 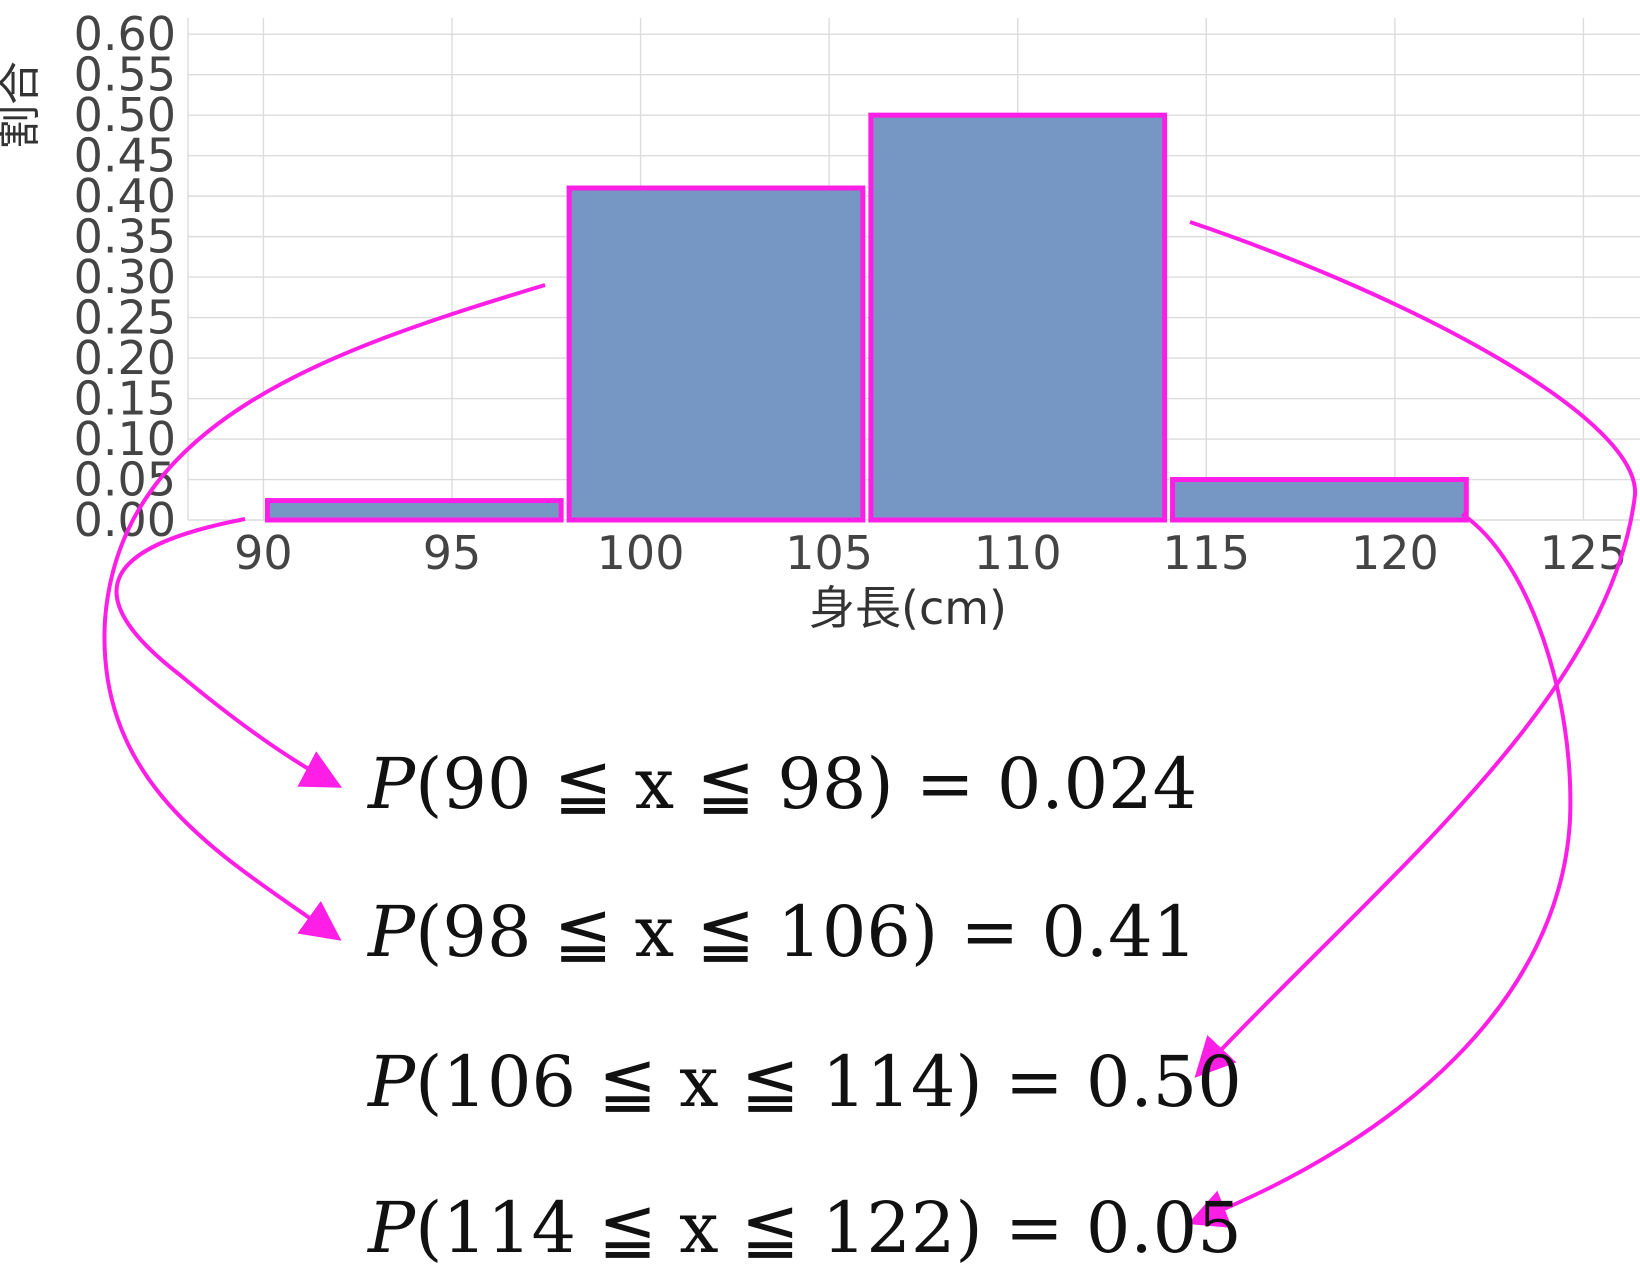 I want to click on probability-equation: P(90 ≦ x ≦ 98) = 0.024, so click(x=781, y=784).